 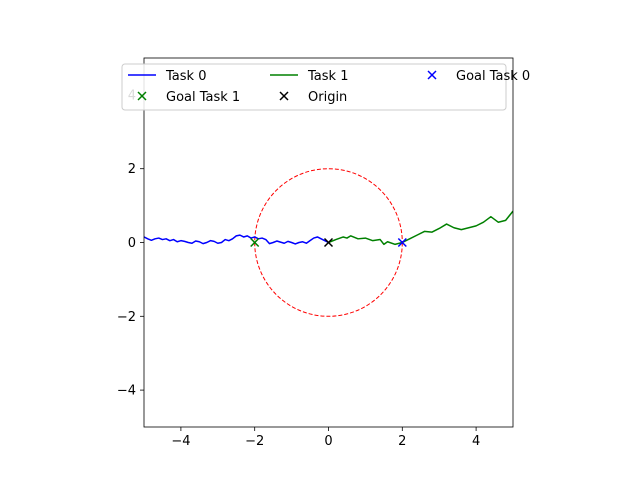 I want to click on marker-origin, so click(x=328, y=242).